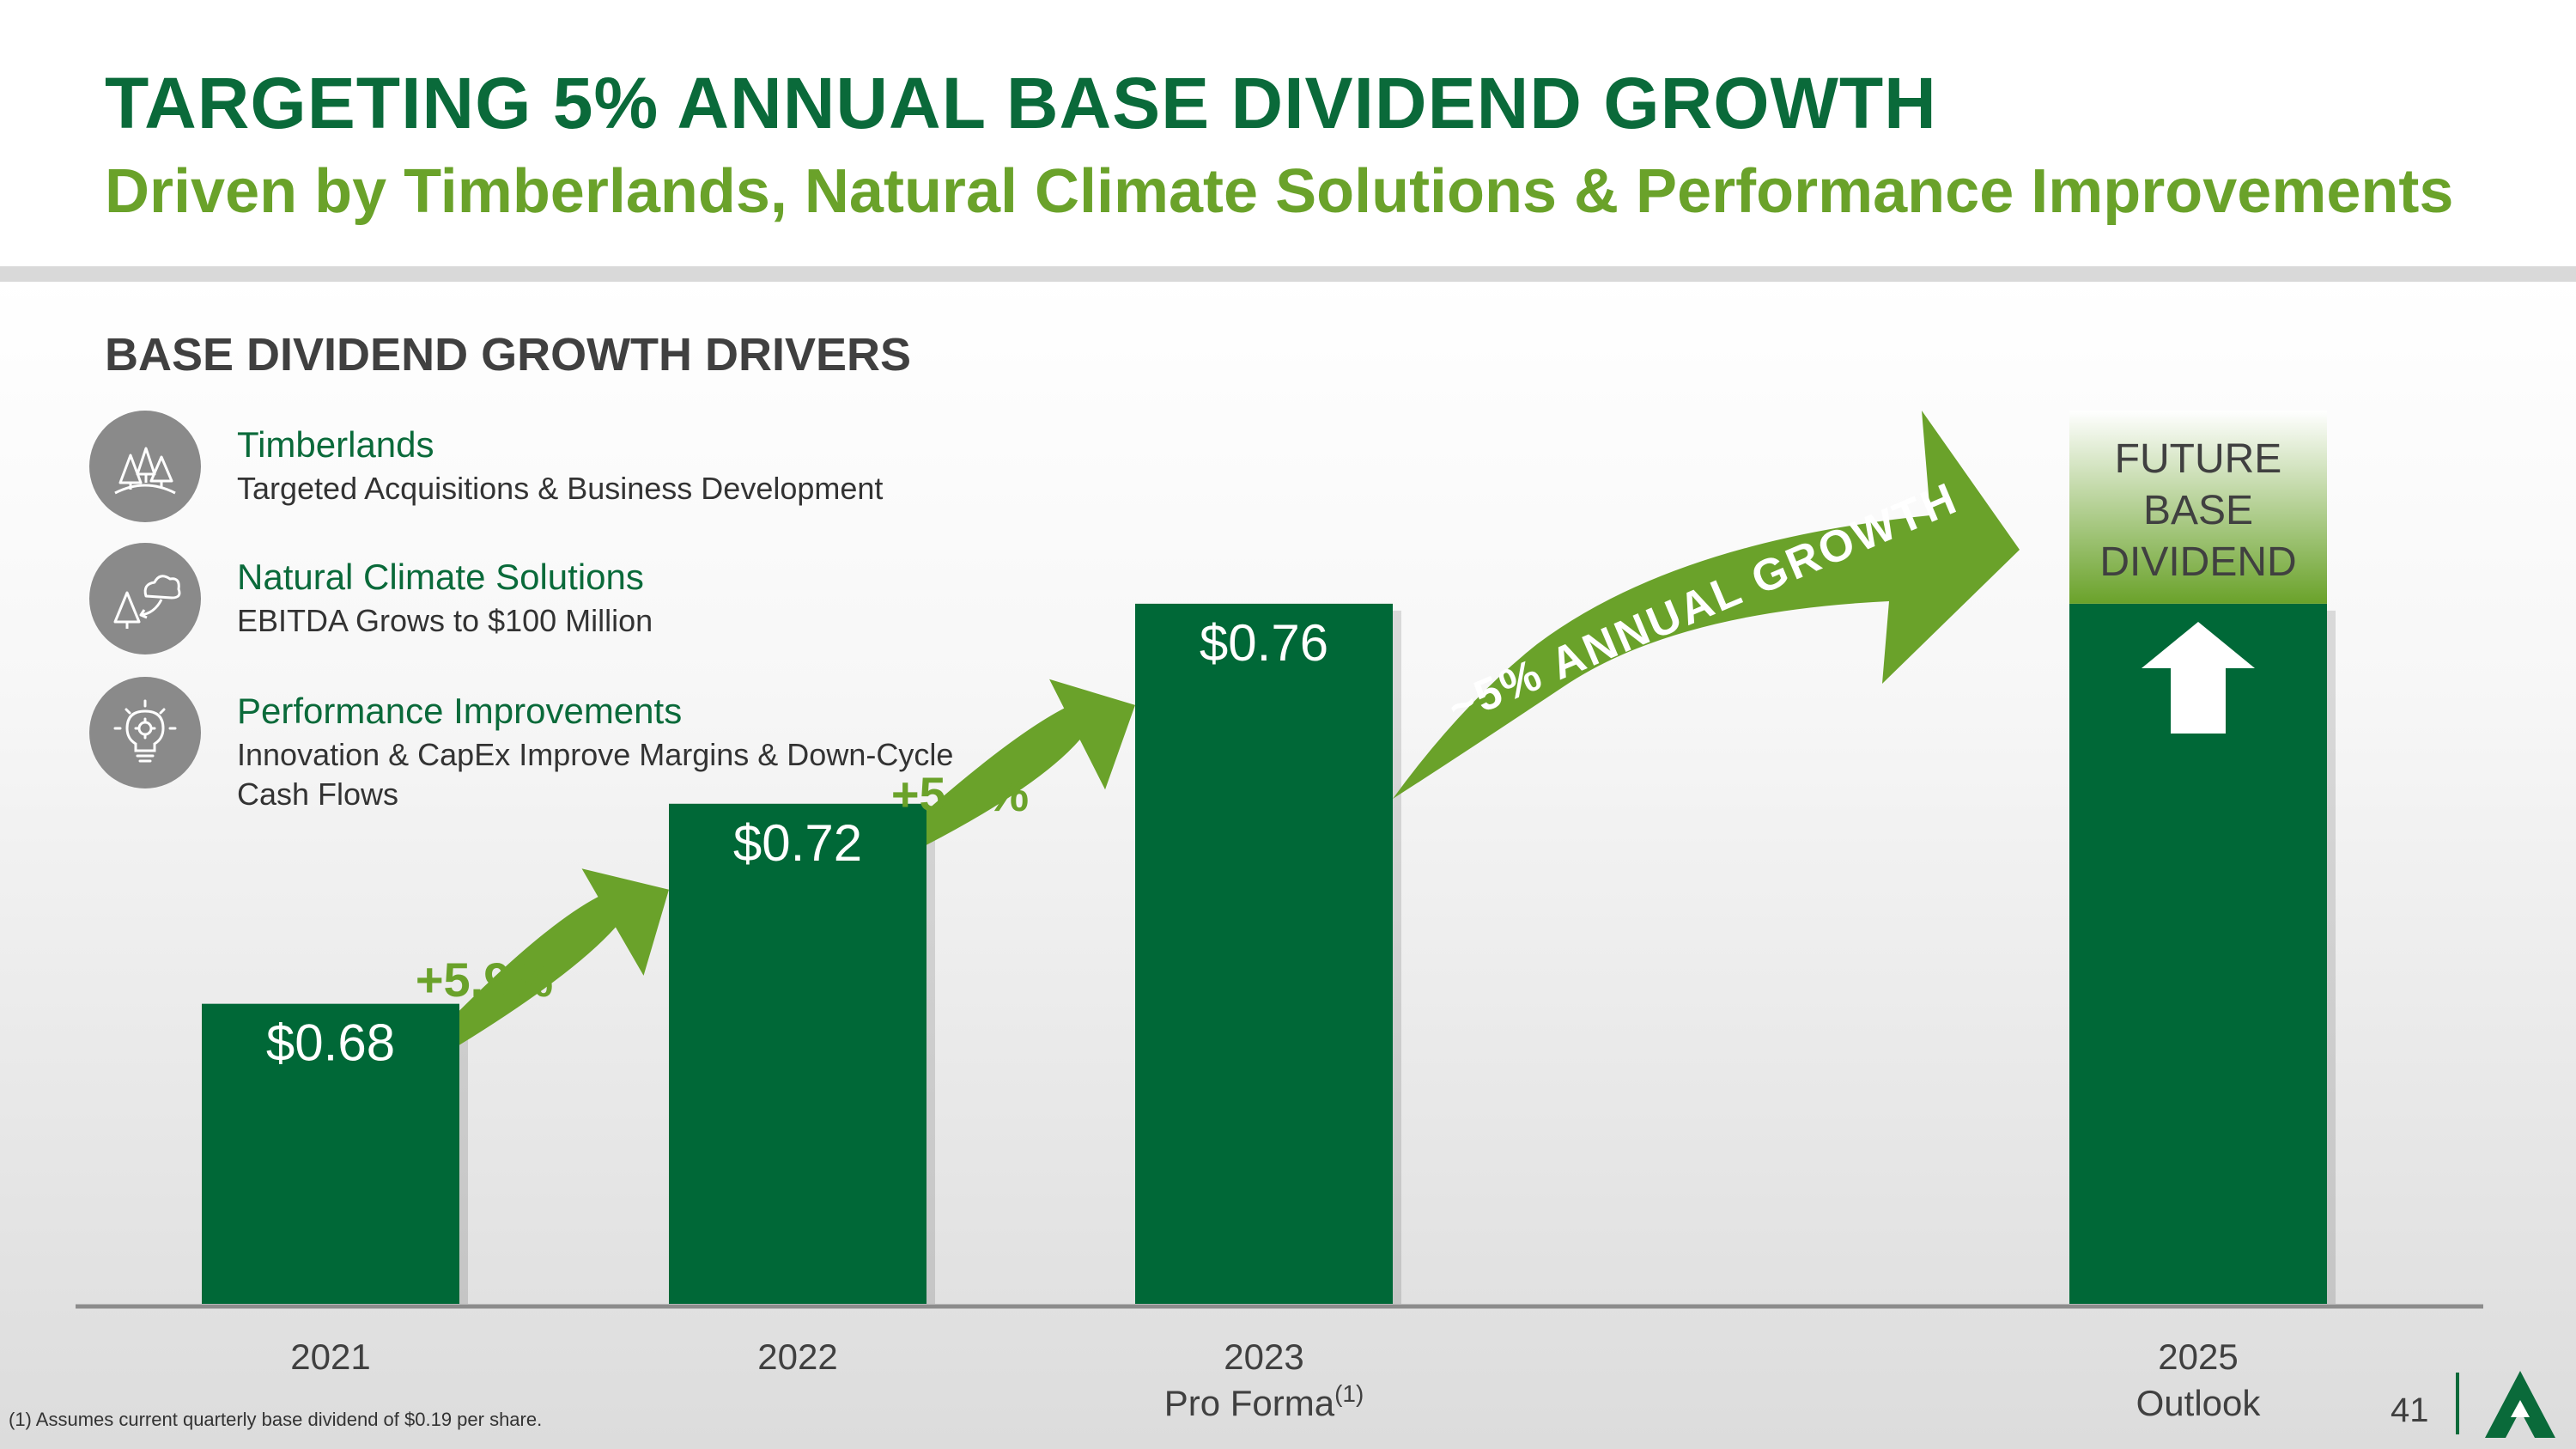 The width and height of the screenshot is (2576, 1449). Describe the element at coordinates (2199, 1403) in the screenshot. I see `x-tick-sublabel: Outlook` at that location.